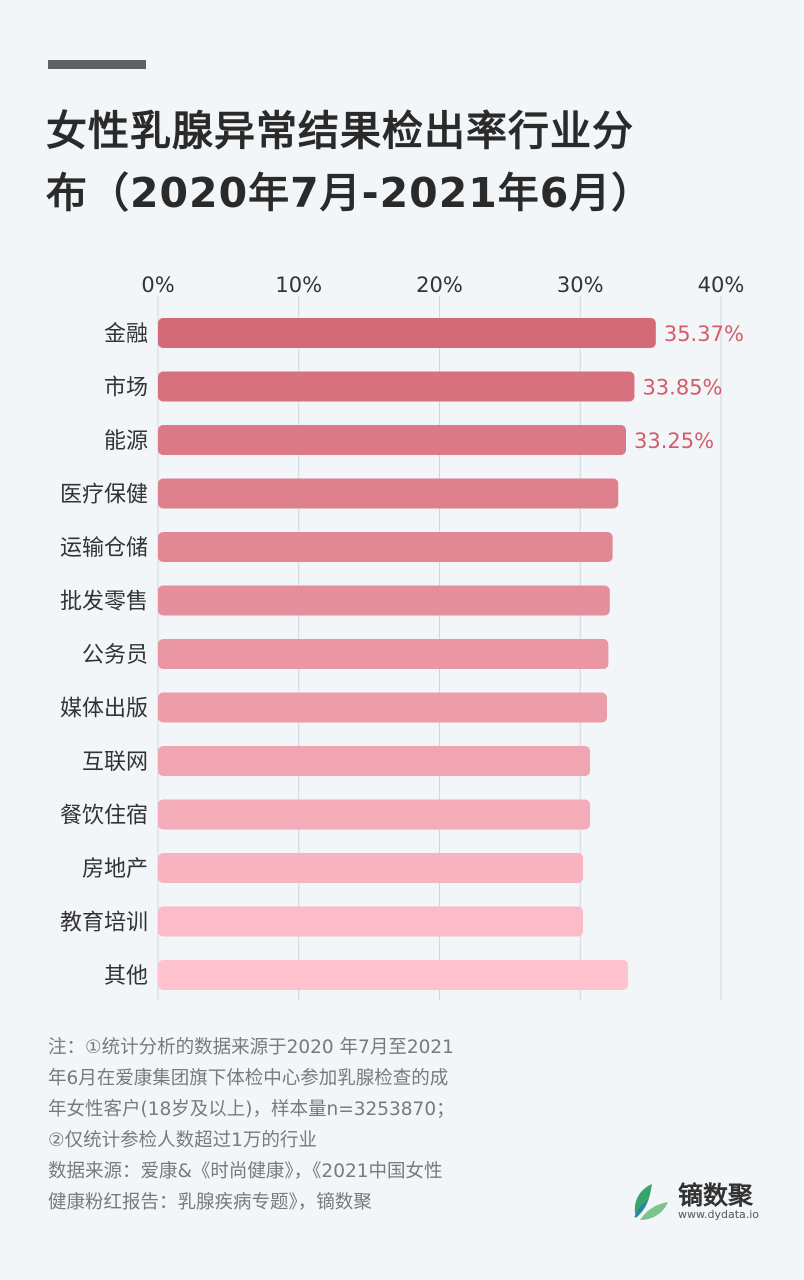 This screenshot has width=804, height=1280. Describe the element at coordinates (104, 816) in the screenshot. I see `category-label: 餐饮住宿` at that location.